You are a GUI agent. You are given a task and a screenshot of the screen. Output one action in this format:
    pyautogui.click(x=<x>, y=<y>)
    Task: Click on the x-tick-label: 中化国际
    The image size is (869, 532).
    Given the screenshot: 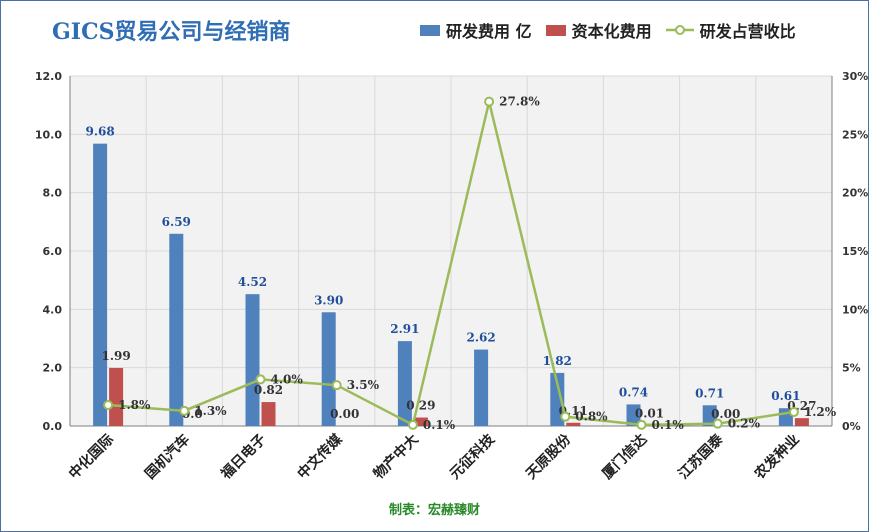 What is the action you would take?
    pyautogui.click(x=91, y=457)
    